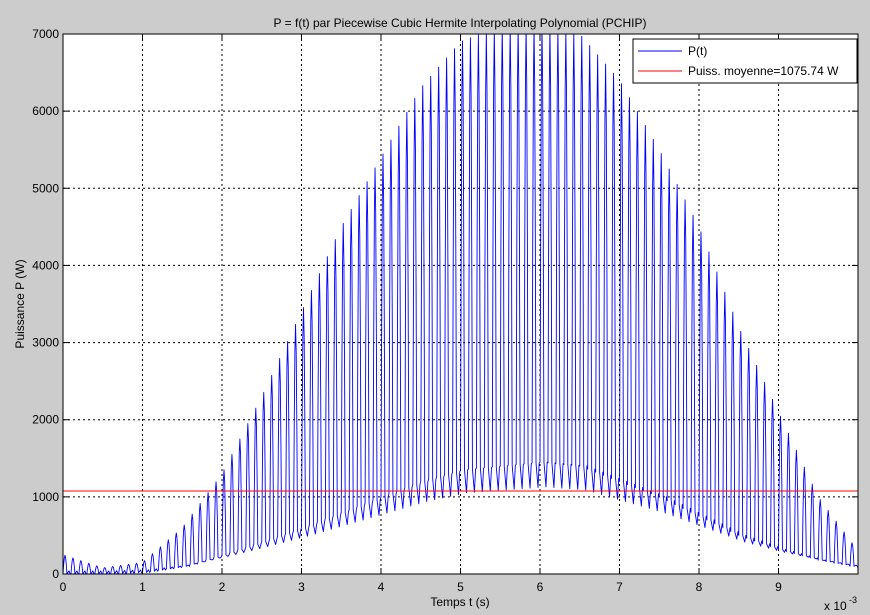  Describe the element at coordinates (697, 51) in the screenshot. I see `legend-label-power: P(t)` at that location.